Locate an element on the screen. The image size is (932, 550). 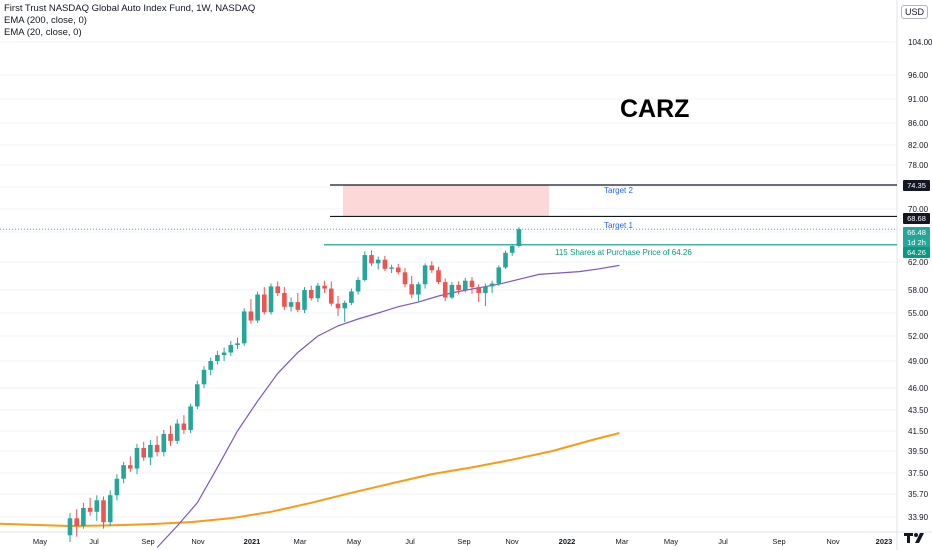
purchase-label: 115 Shares at Purchase Price of 64.26 is located at coordinates (623, 252).